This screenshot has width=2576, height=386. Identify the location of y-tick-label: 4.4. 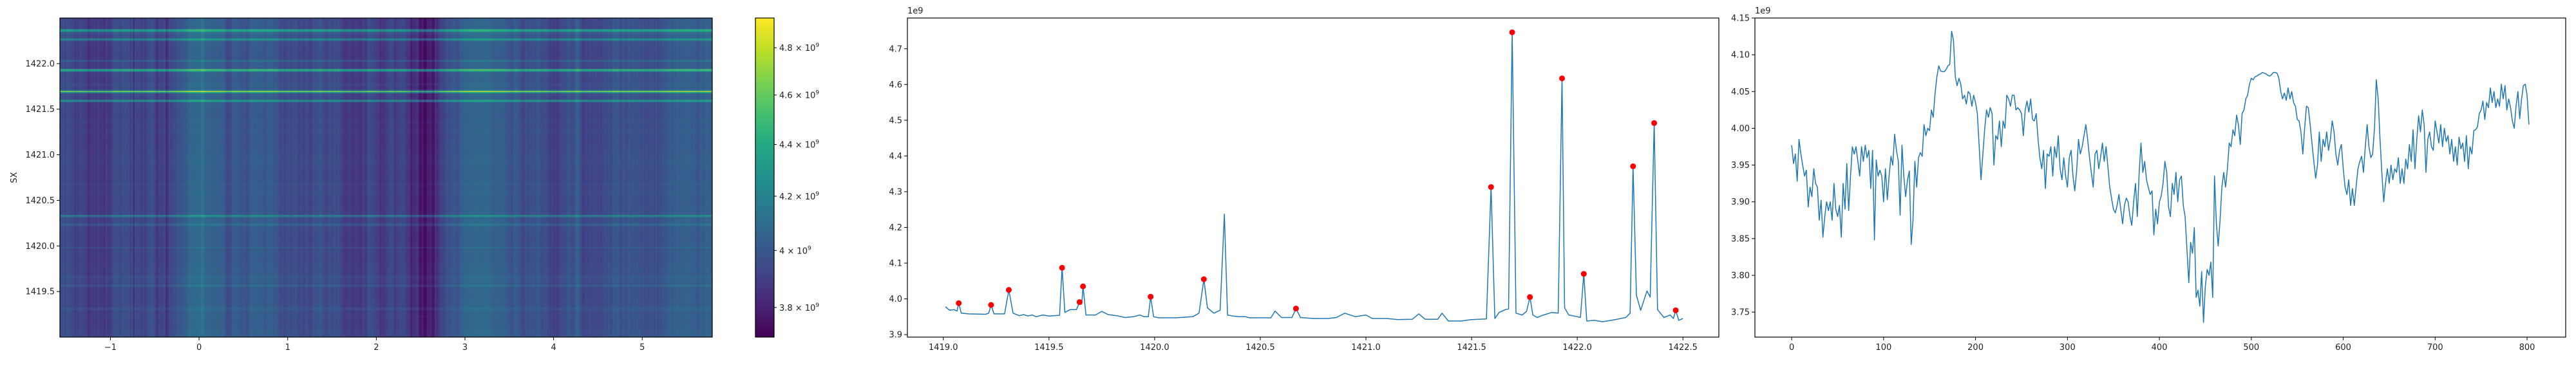
(895, 156).